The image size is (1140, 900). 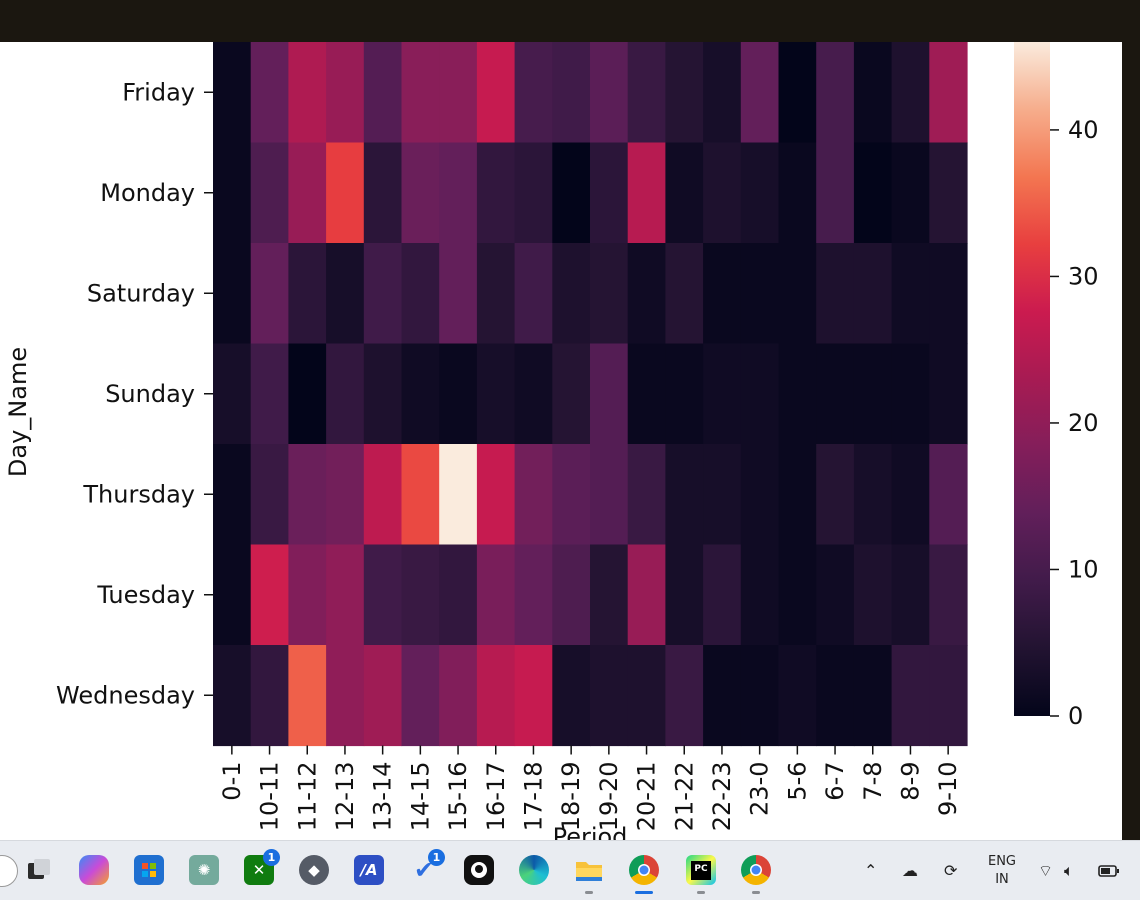 What do you see at coordinates (644, 874) in the screenshot?
I see `chrome-icon` at bounding box center [644, 874].